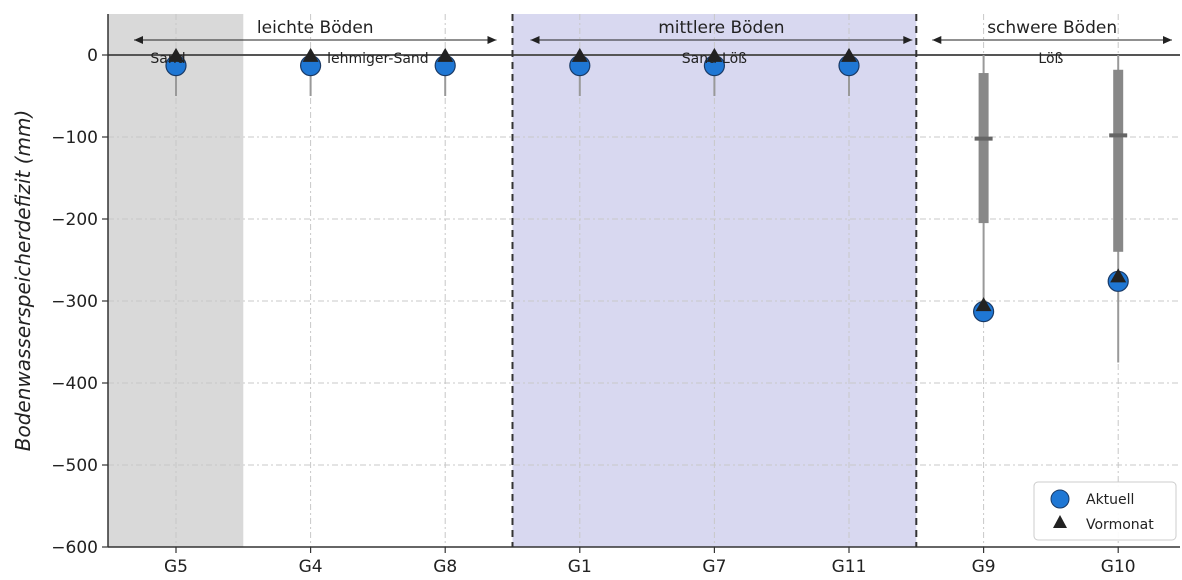  I want to click on x-tick-label-G4: G4, so click(311, 566).